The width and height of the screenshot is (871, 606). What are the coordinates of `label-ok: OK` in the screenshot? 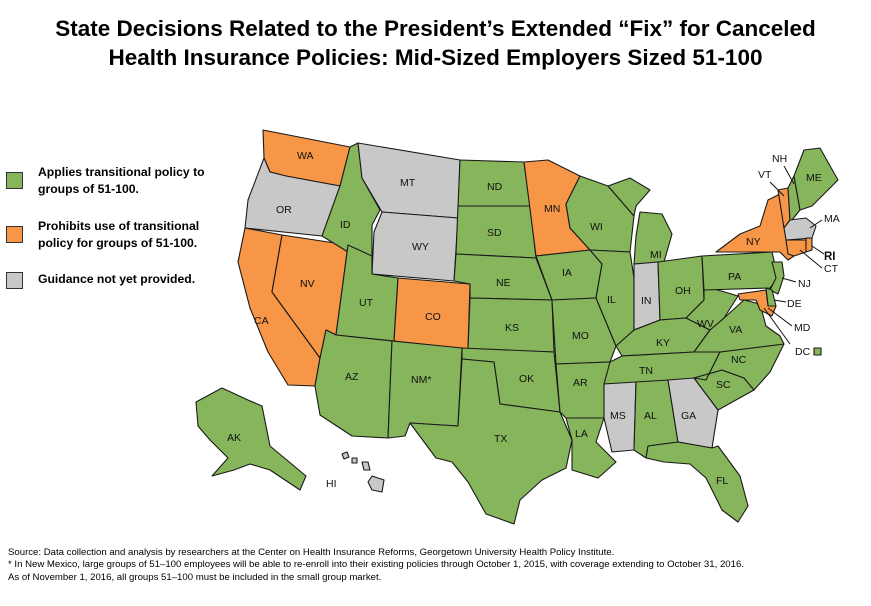 It's located at (526, 379).